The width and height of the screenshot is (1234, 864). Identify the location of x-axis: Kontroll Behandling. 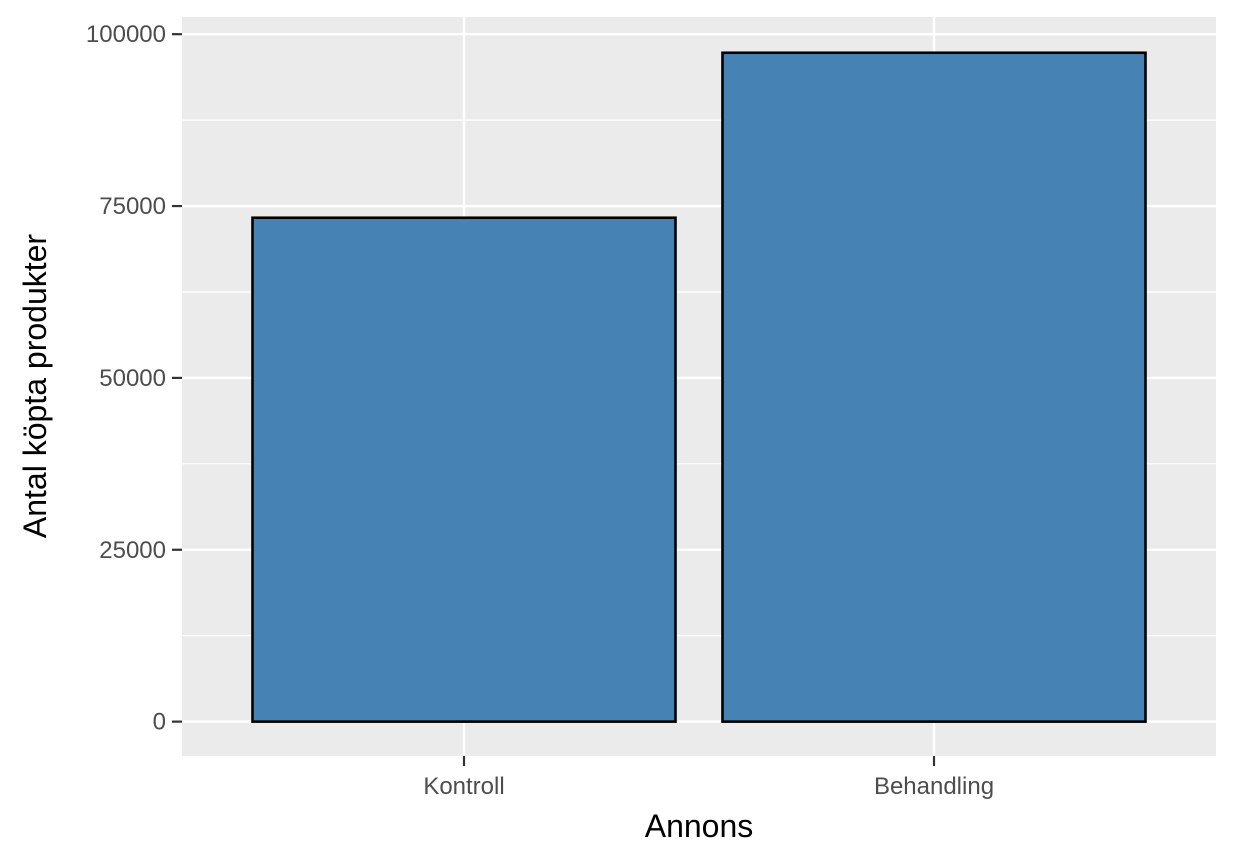
(708, 778).